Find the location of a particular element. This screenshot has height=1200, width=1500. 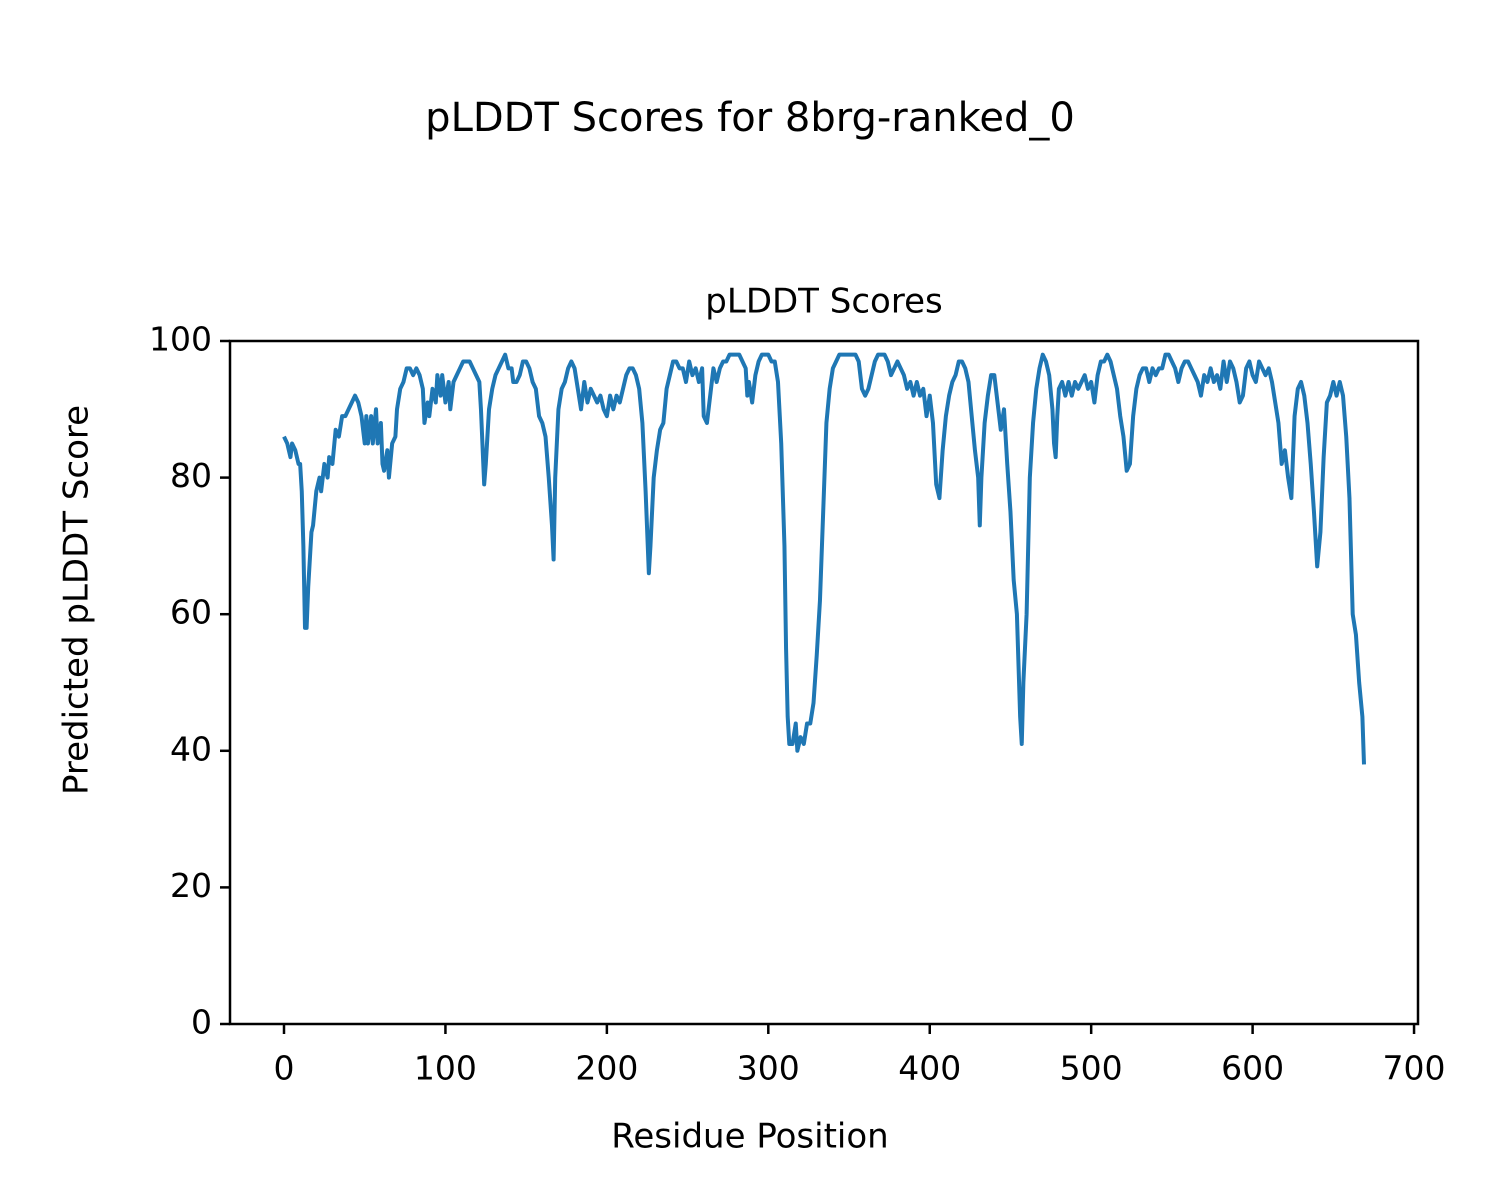

x-tick-label: 0 is located at coordinates (284, 1068).